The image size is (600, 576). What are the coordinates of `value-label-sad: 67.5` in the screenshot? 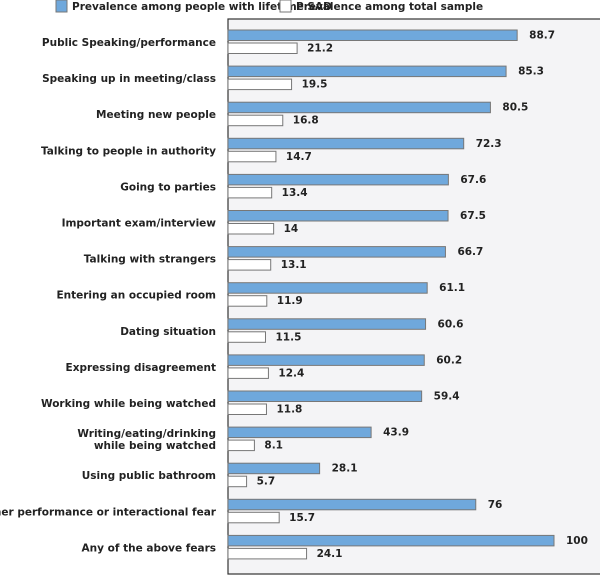 It's located at (473, 216).